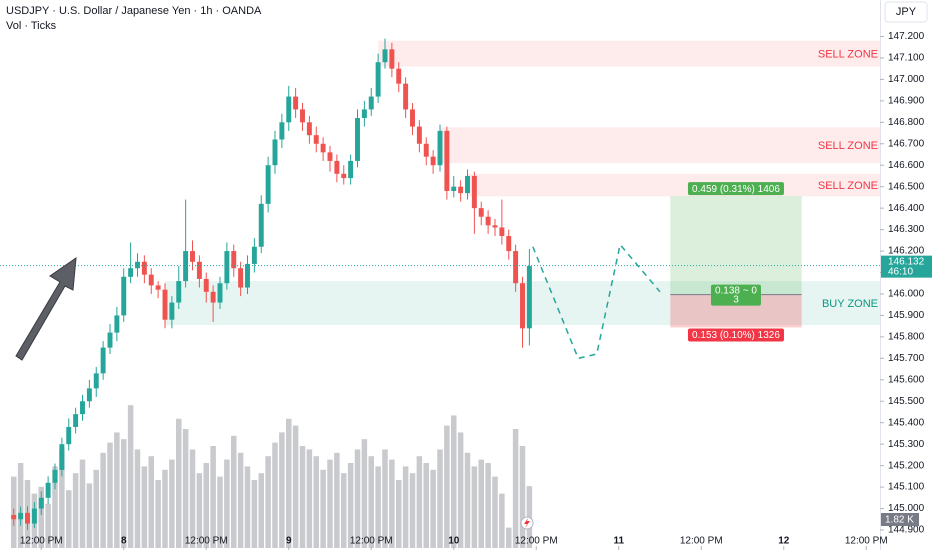 This screenshot has width=932, height=555. I want to click on entry-label-box, so click(735, 295).